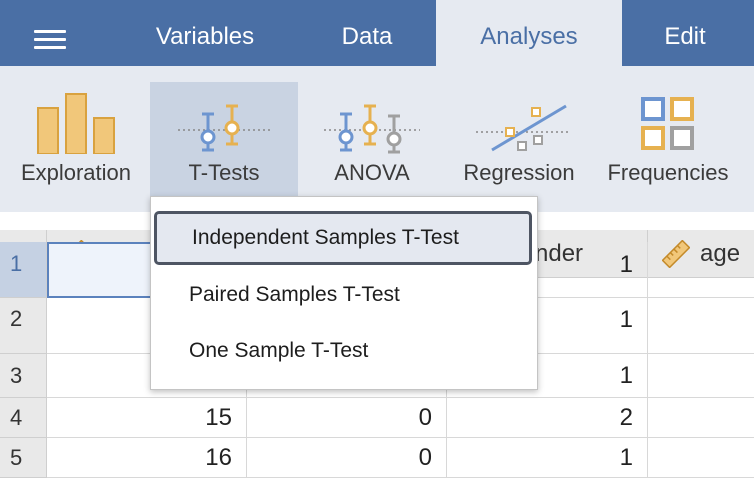 This screenshot has width=754, height=478. Describe the element at coordinates (522, 128) in the screenshot. I see `regression-icon` at that location.